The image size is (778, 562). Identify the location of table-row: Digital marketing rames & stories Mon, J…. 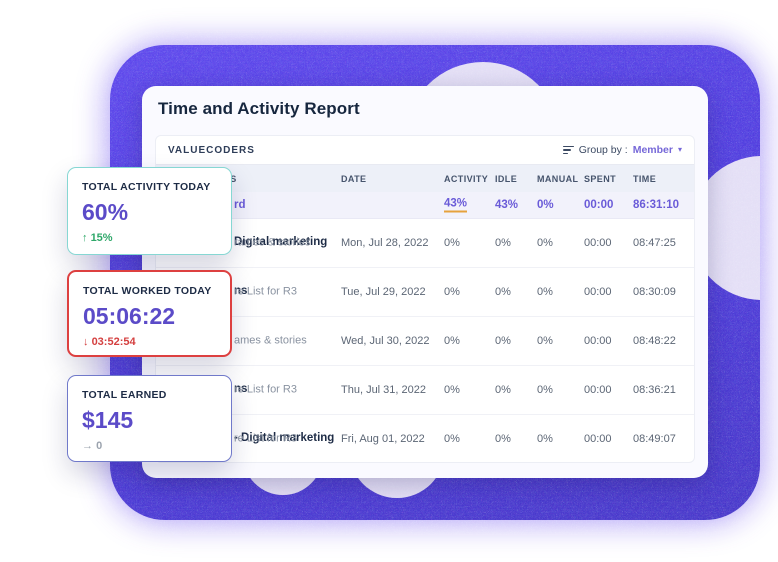
(425, 243).